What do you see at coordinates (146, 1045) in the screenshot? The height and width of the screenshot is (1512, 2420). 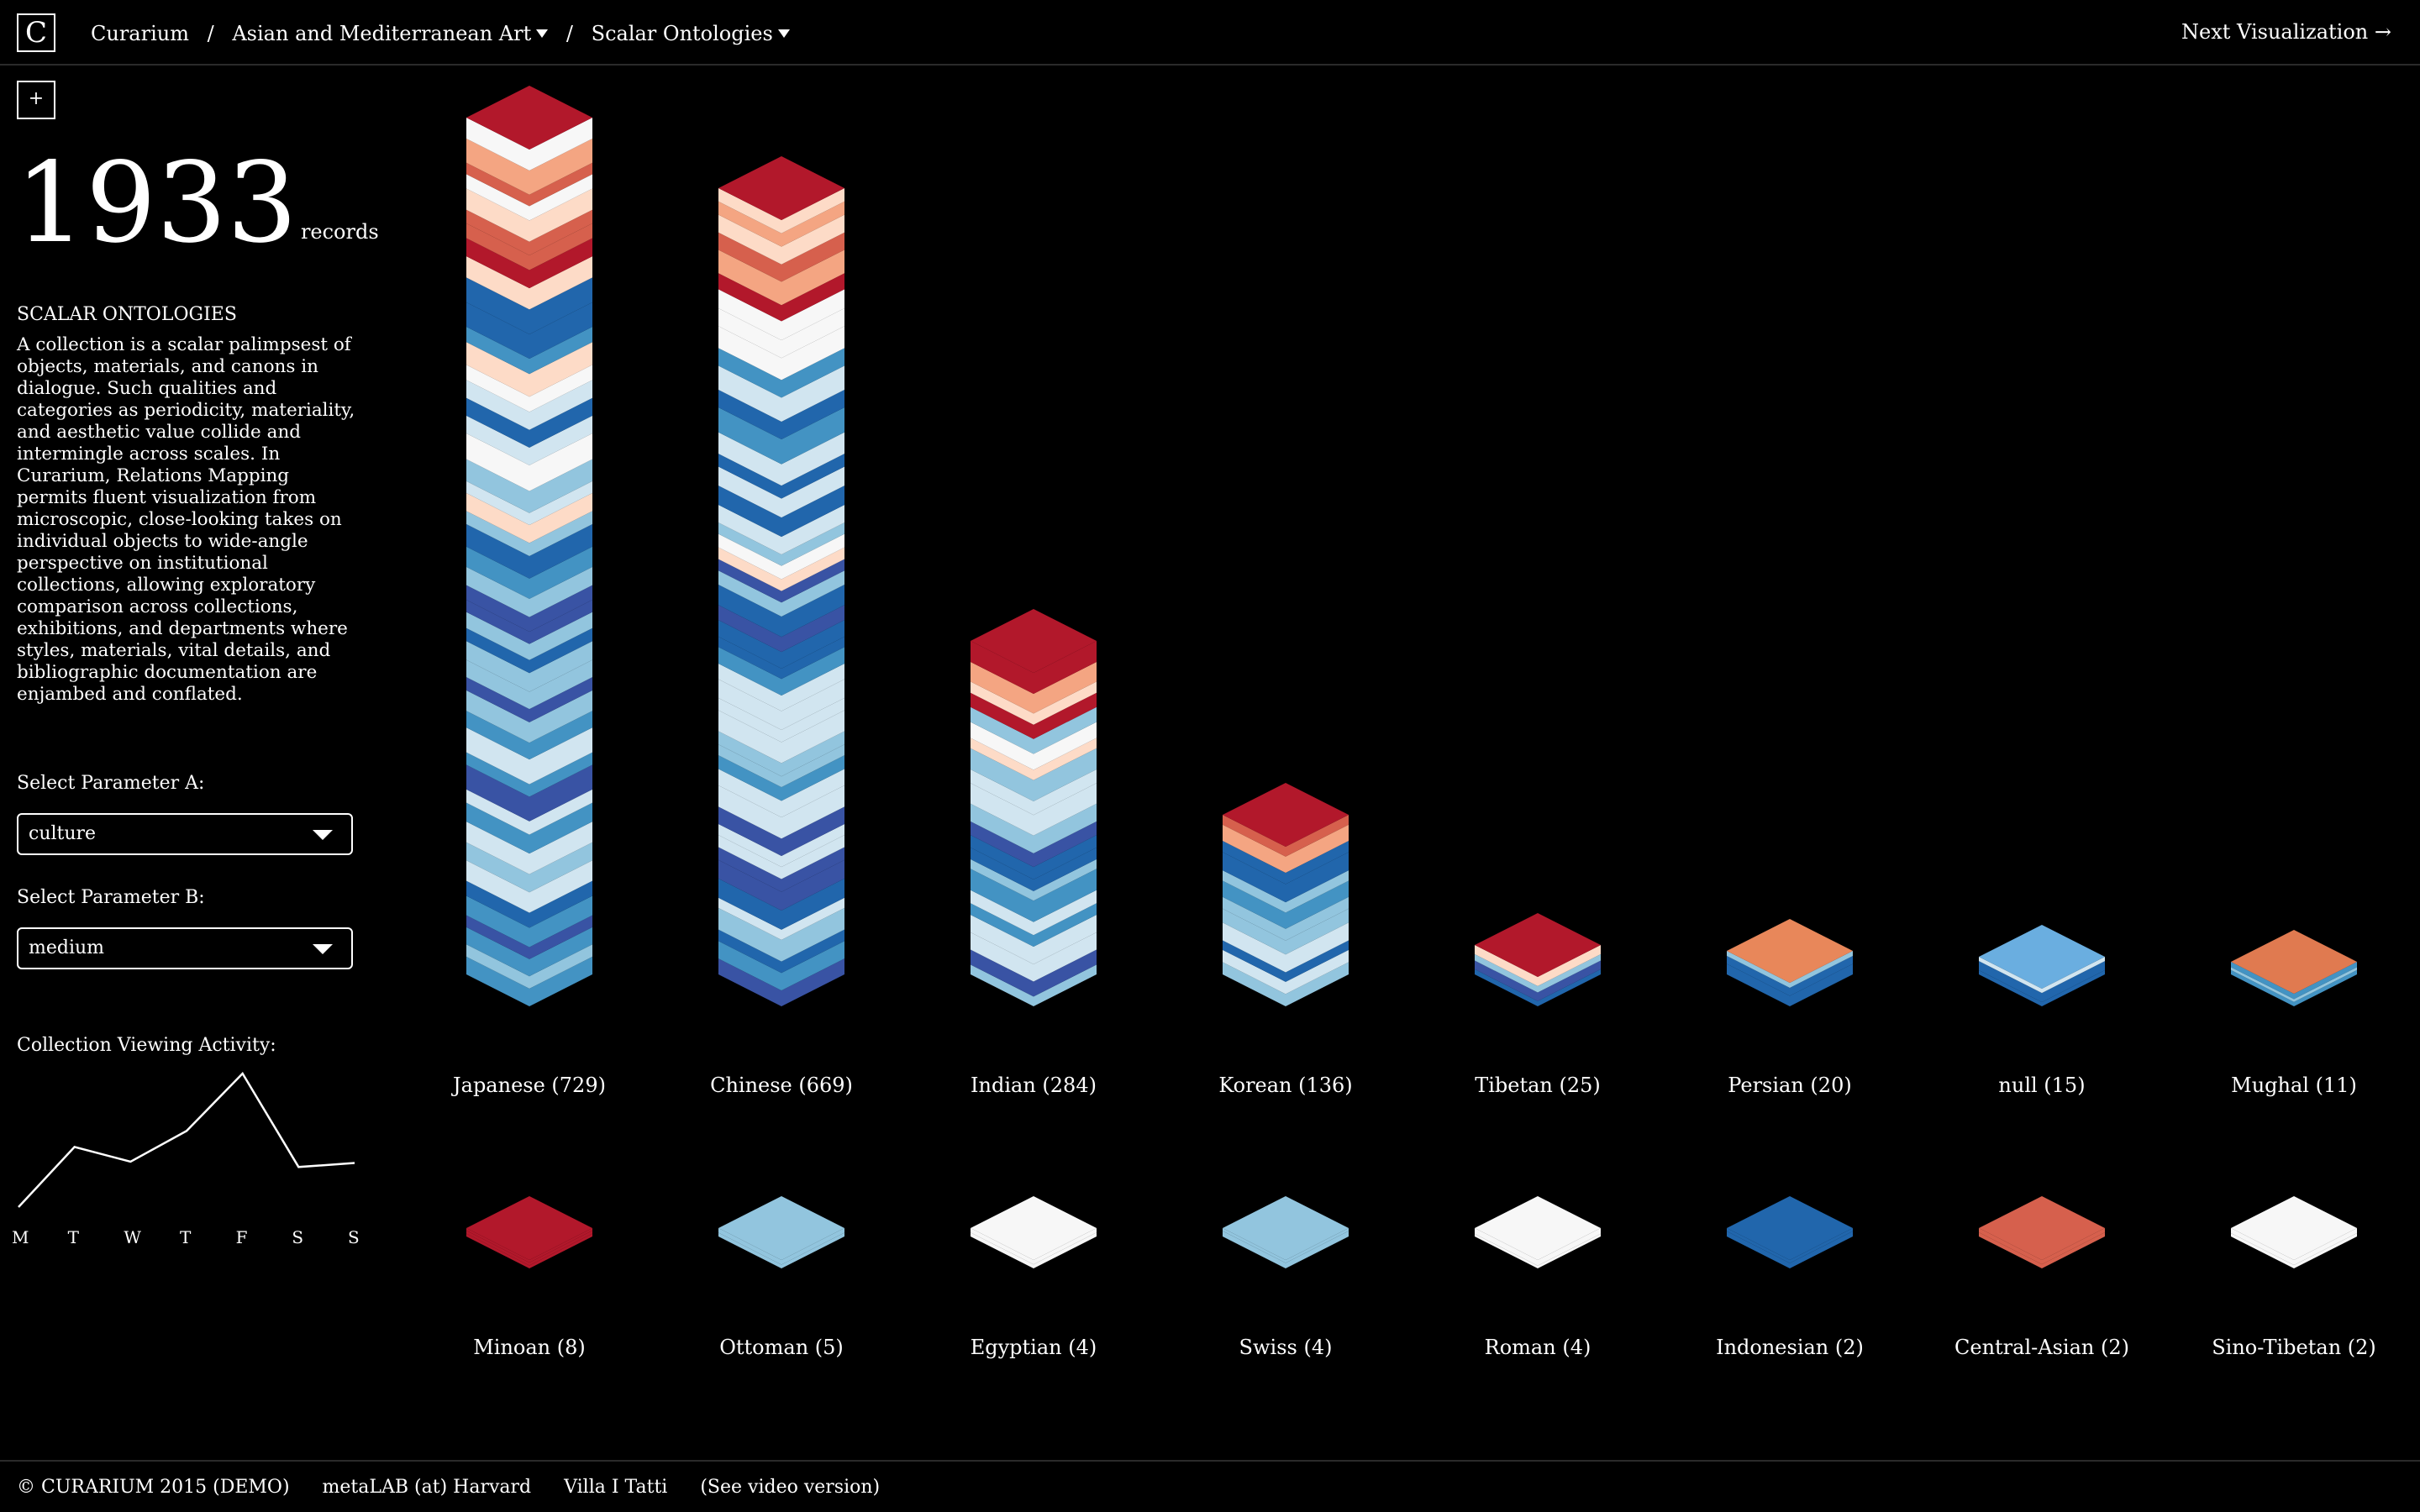 I see `activity-title: Collection Viewing Activity:` at bounding box center [146, 1045].